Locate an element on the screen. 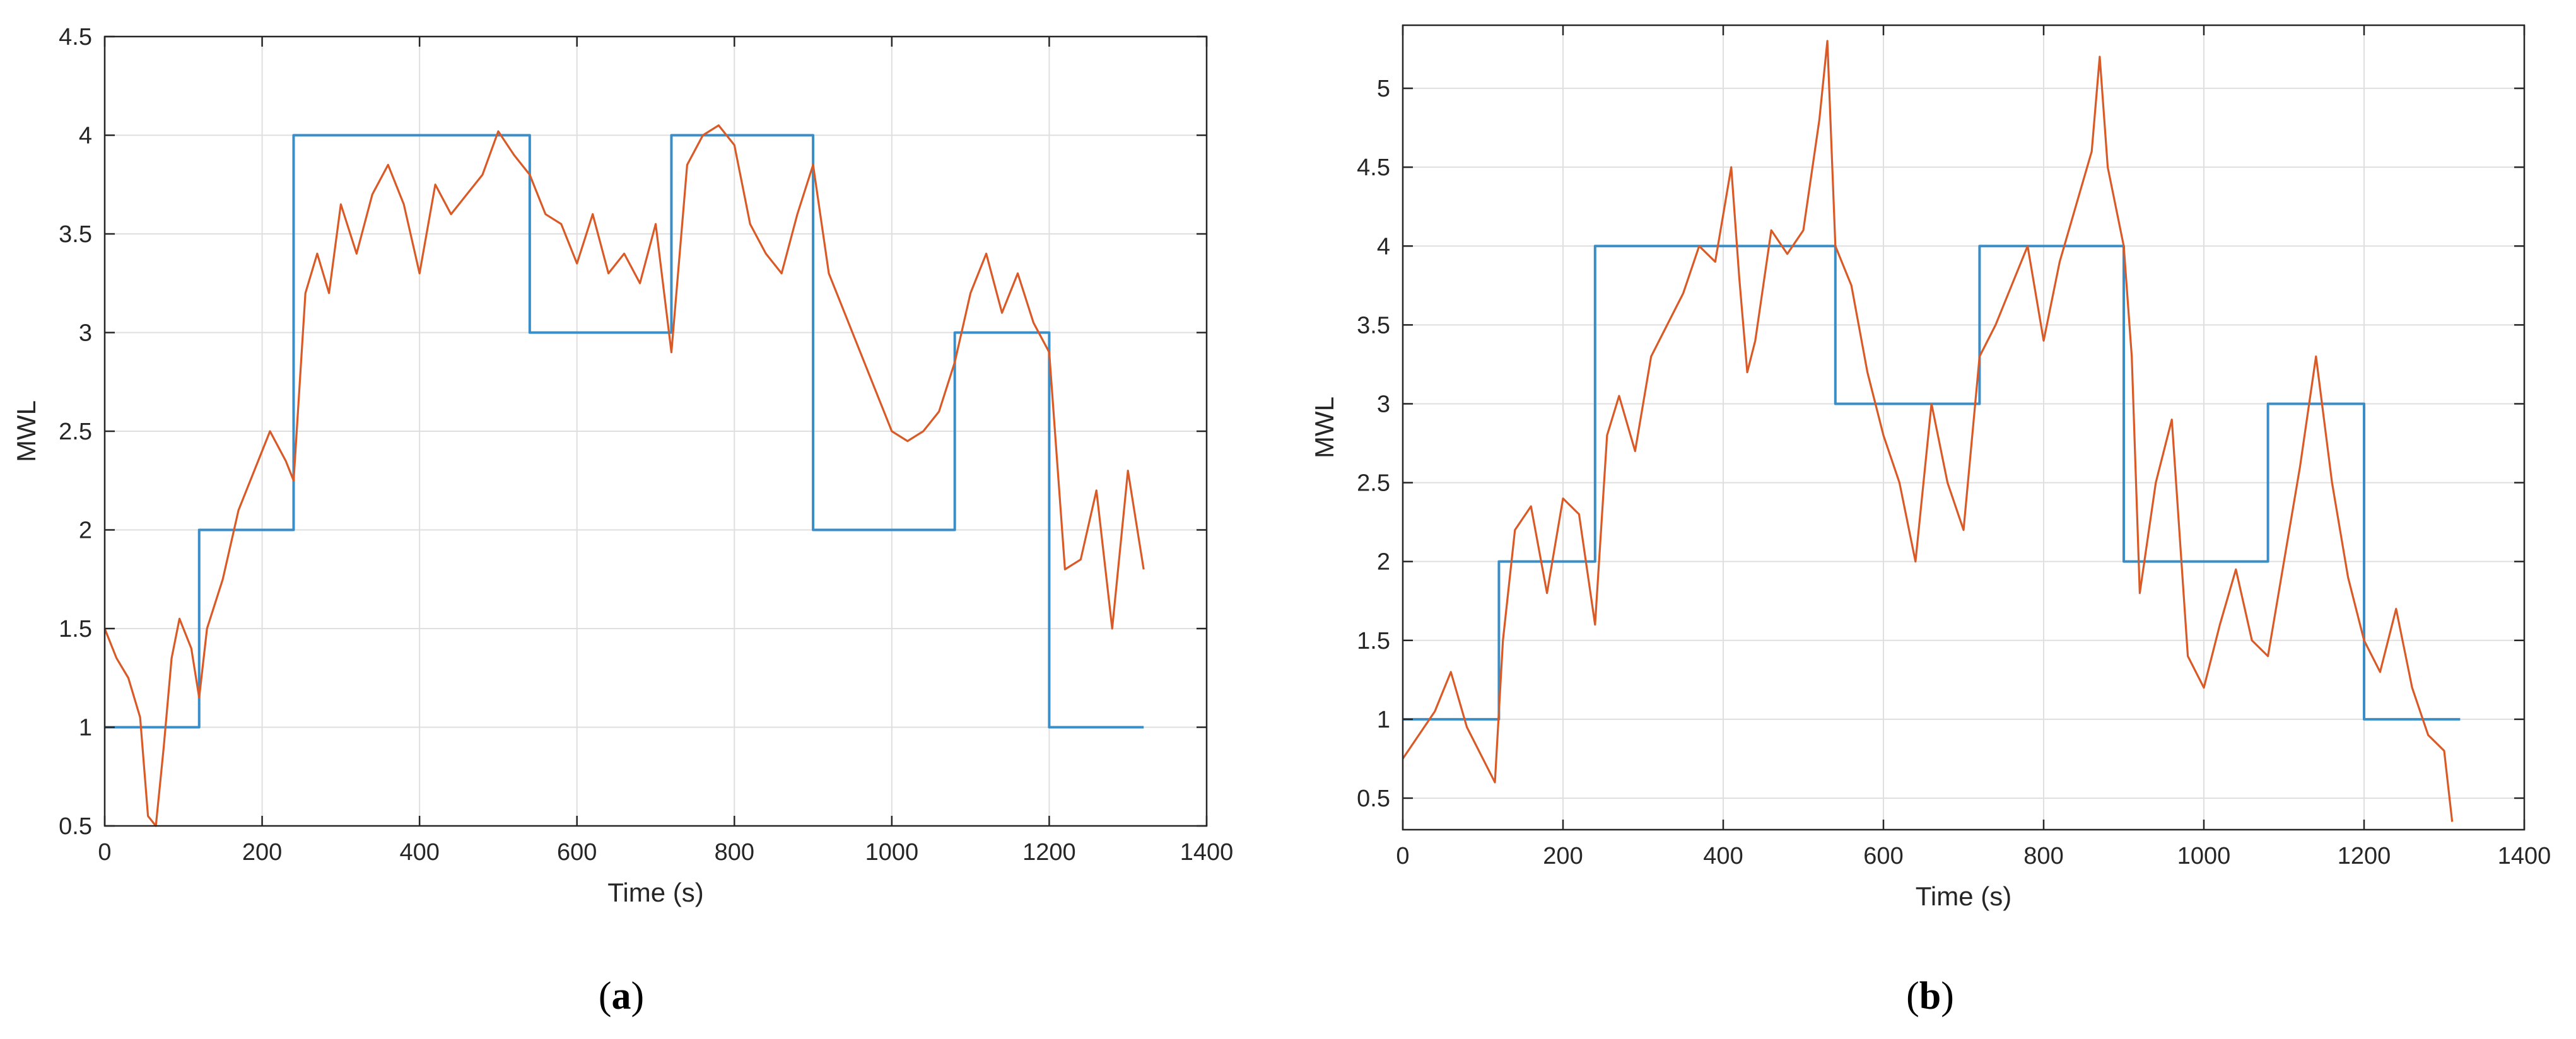 The width and height of the screenshot is (2576, 1039). panel-label-letter: a is located at coordinates (621, 996).